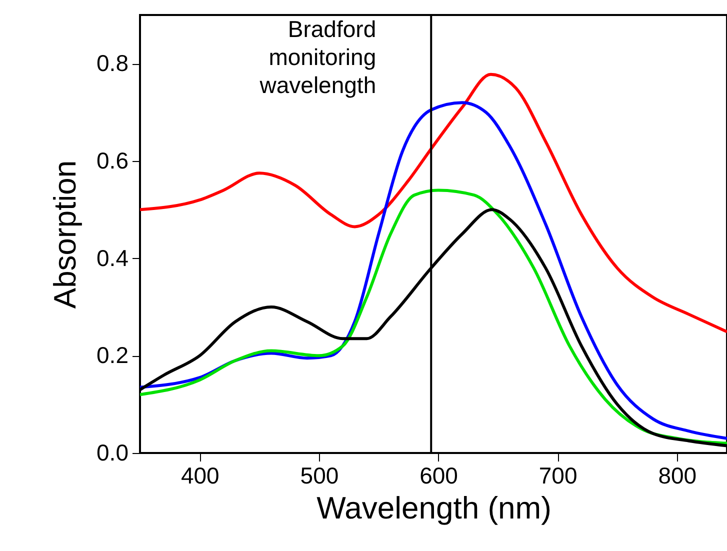 This screenshot has height=551, width=727. What do you see at coordinates (112, 355) in the screenshot?
I see `y-tick-label: 0.2` at bounding box center [112, 355].